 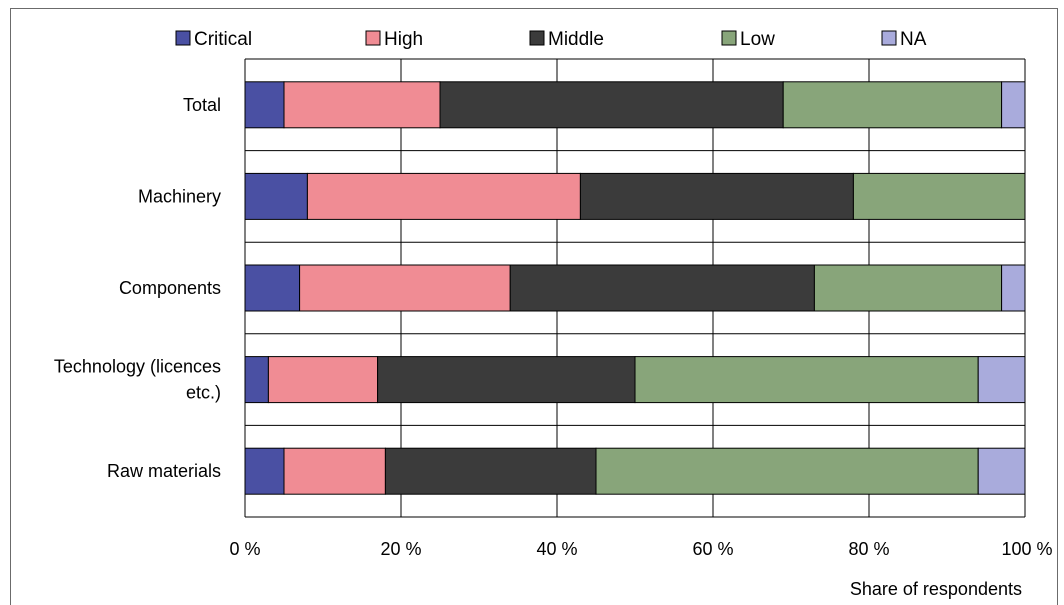 I want to click on category-label-total: Total, so click(x=202, y=105).